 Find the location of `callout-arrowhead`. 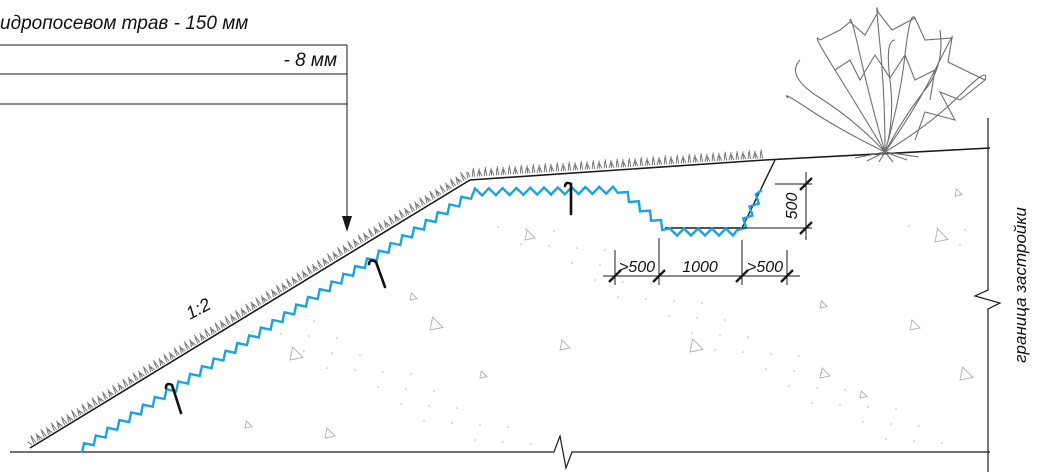

callout-arrowhead is located at coordinates (347, 224).